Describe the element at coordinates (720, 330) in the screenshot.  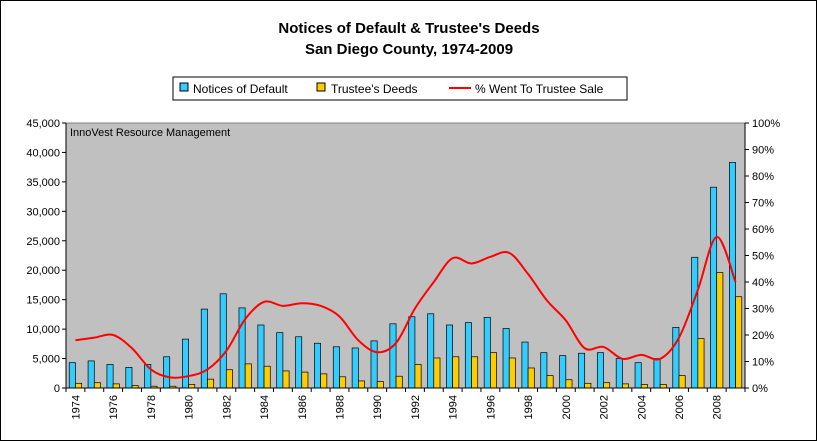
I see `bar-deeds-2008` at that location.